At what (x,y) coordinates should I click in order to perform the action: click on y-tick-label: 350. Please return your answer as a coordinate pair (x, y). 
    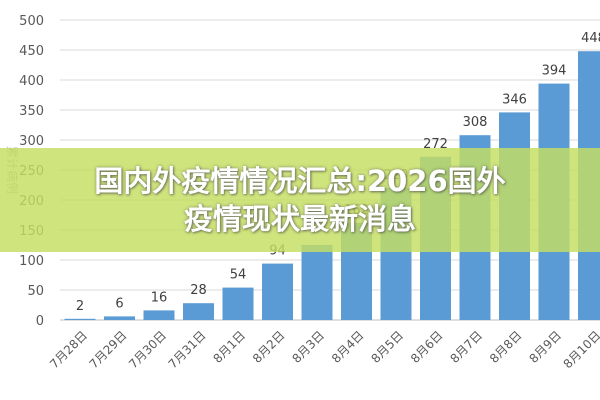
    Looking at the image, I should click on (31, 111).